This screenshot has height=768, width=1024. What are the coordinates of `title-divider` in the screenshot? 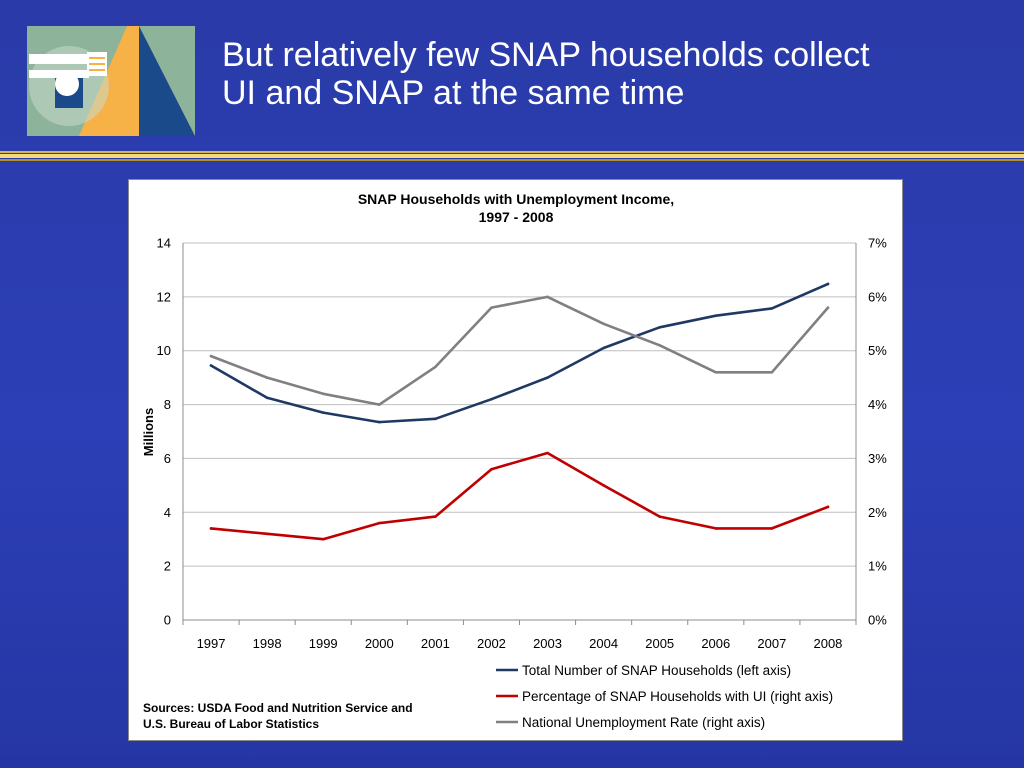 It's located at (512, 157).